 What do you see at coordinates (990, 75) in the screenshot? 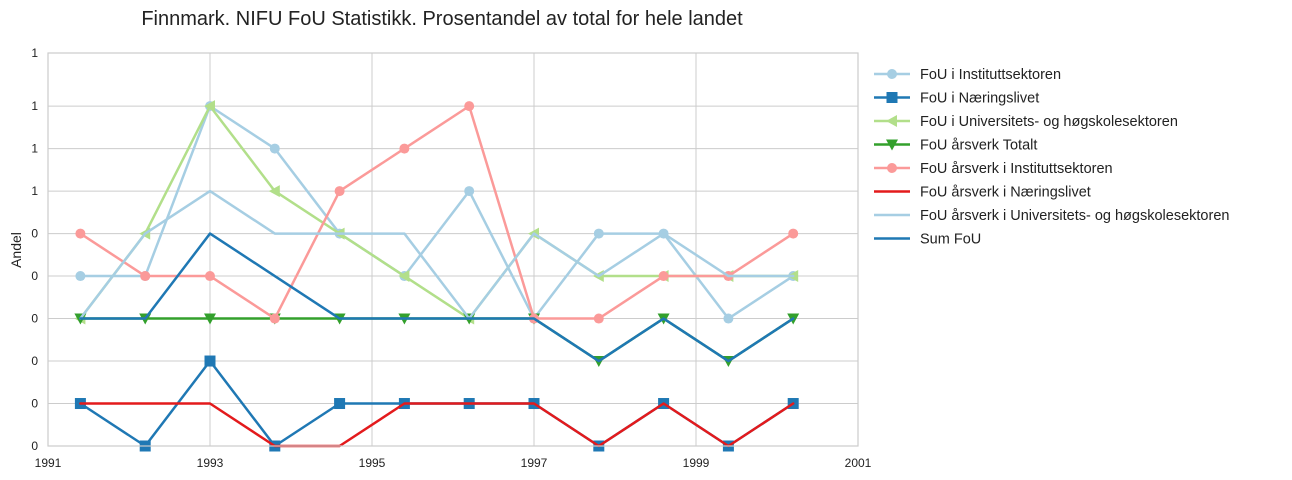
I see `legend-label: FoU i Instituttsektoren` at bounding box center [990, 75].